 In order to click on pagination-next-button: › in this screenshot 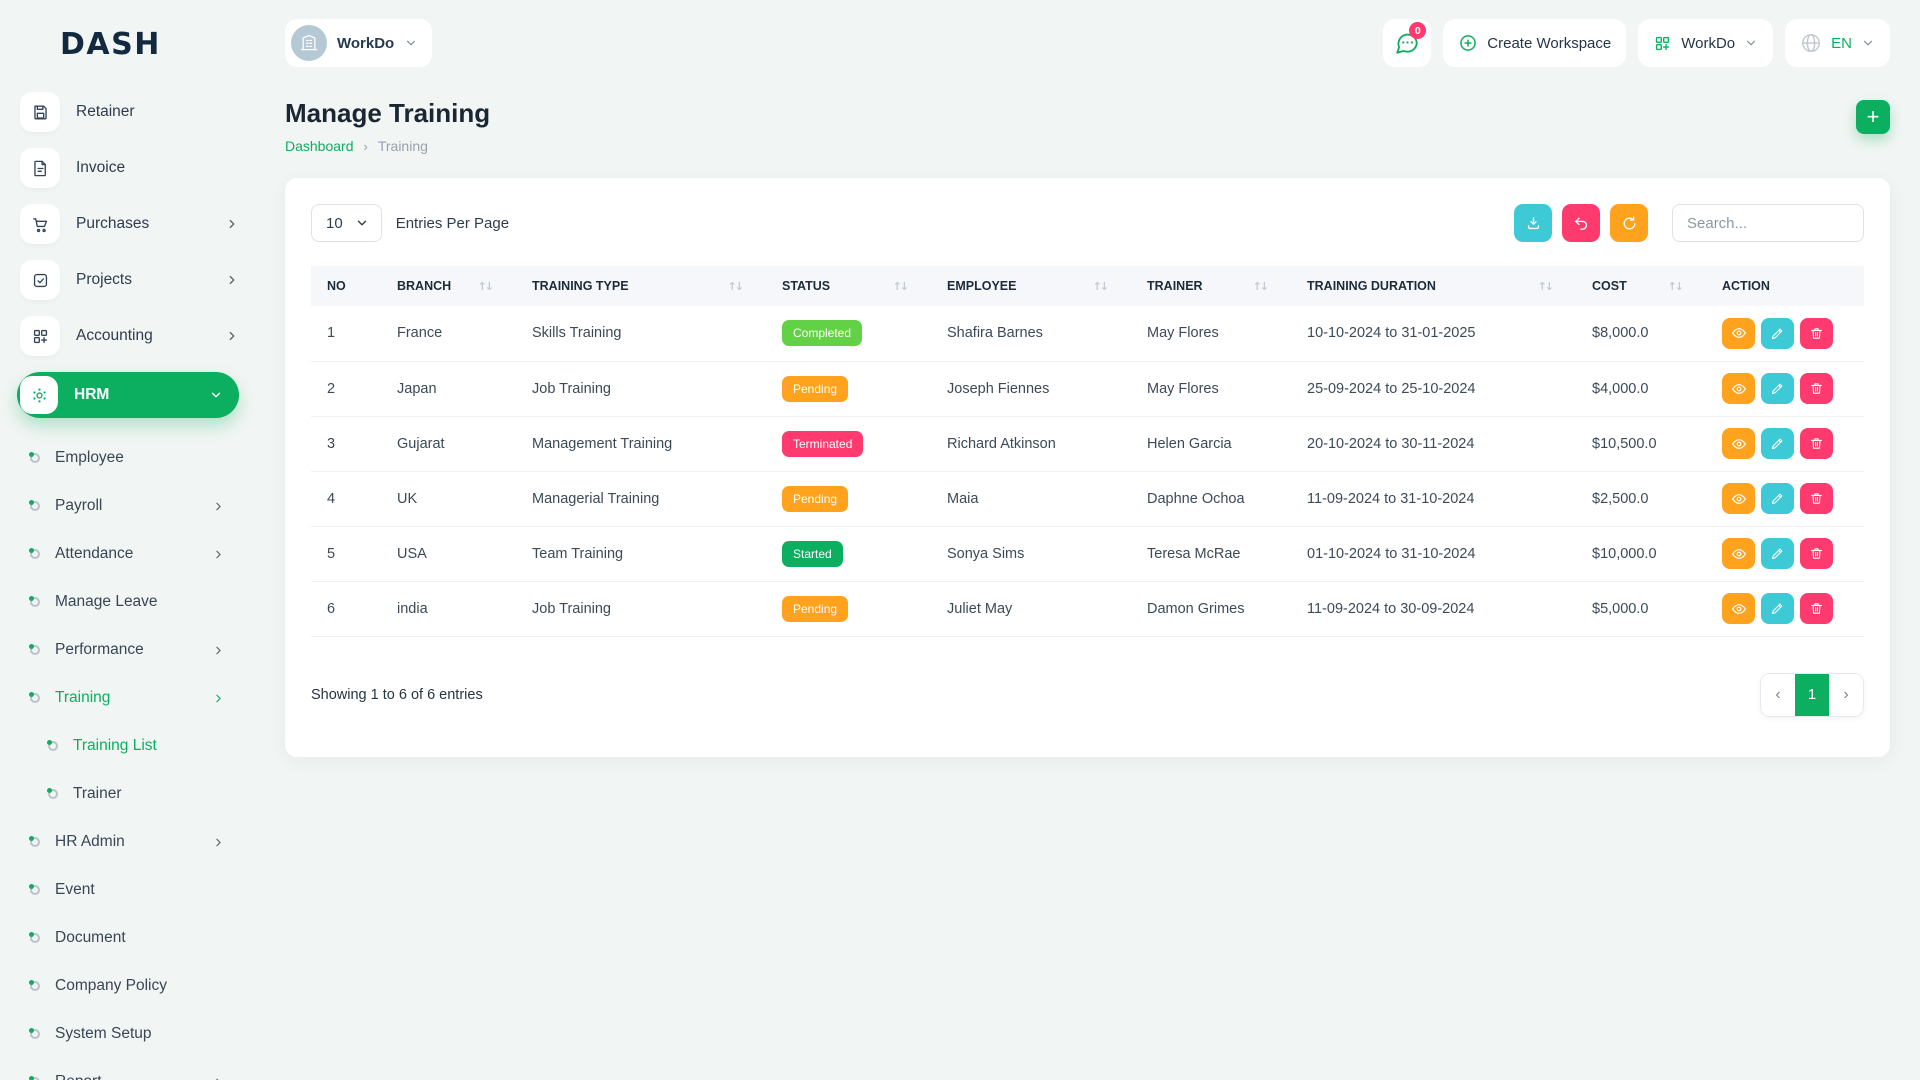, I will do `click(1846, 694)`.